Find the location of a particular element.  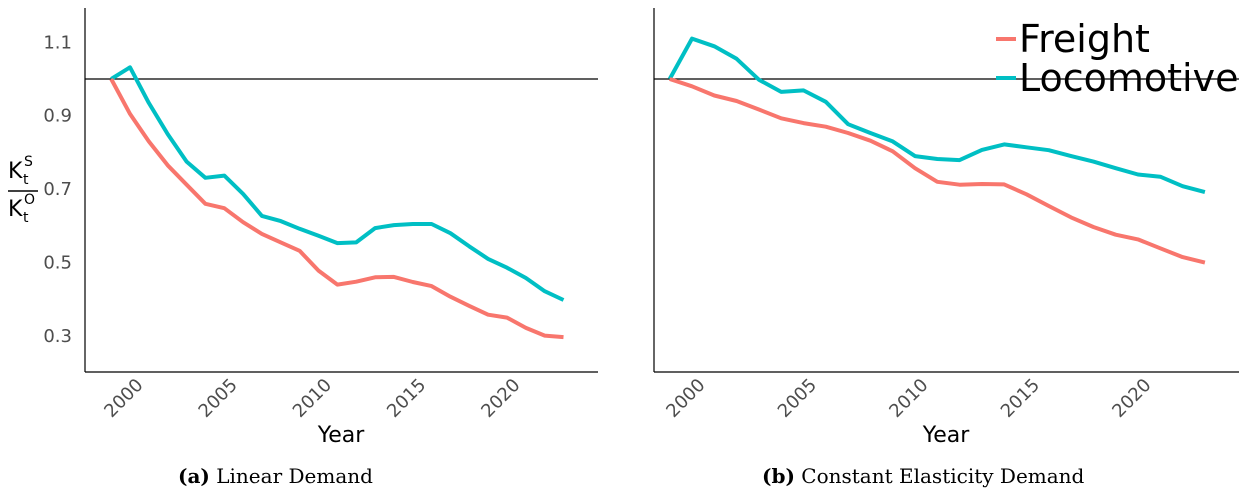

caption-b: (b) Constant Elasticity Demand is located at coordinates (923, 476).